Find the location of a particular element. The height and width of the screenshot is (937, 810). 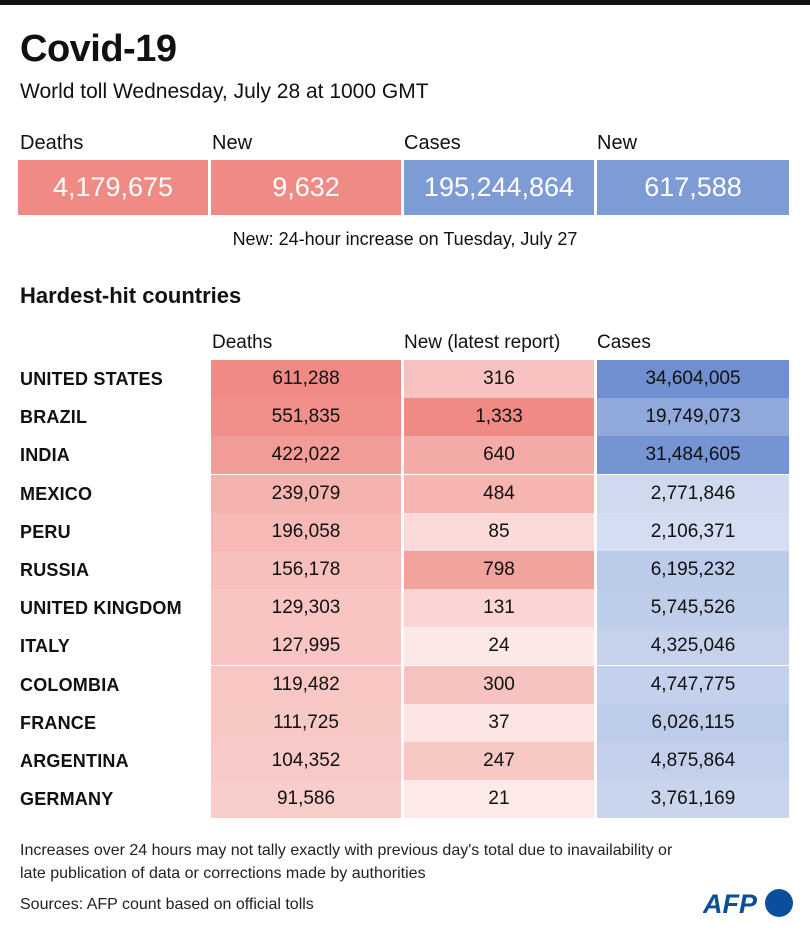

cases-cell: 4,747,775 is located at coordinates (693, 684).